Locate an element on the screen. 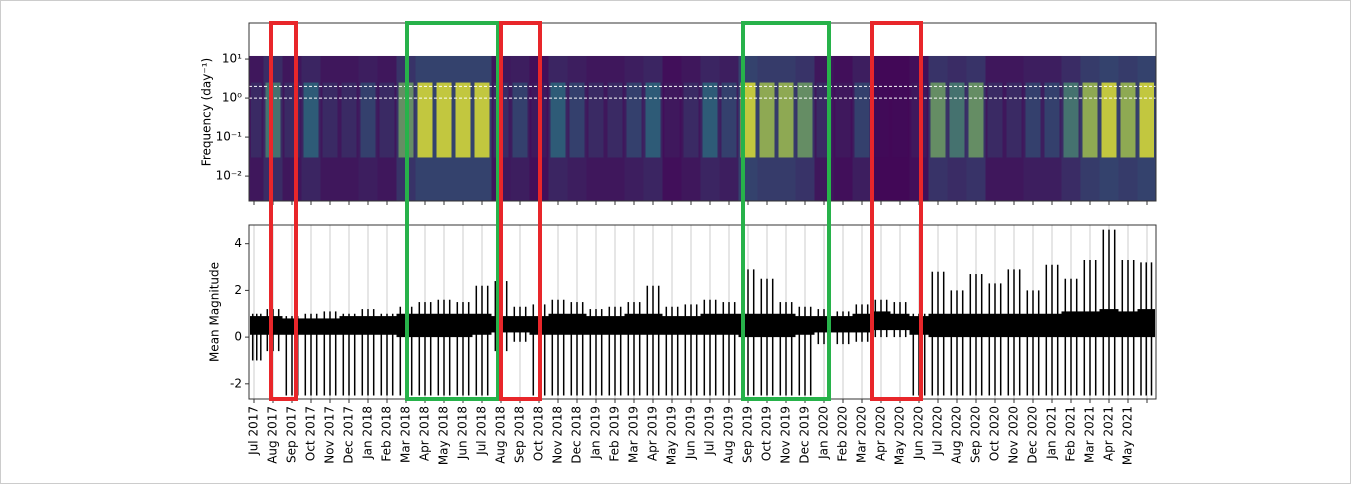  x-tick-label: Feb 2020 is located at coordinates (843, 434).